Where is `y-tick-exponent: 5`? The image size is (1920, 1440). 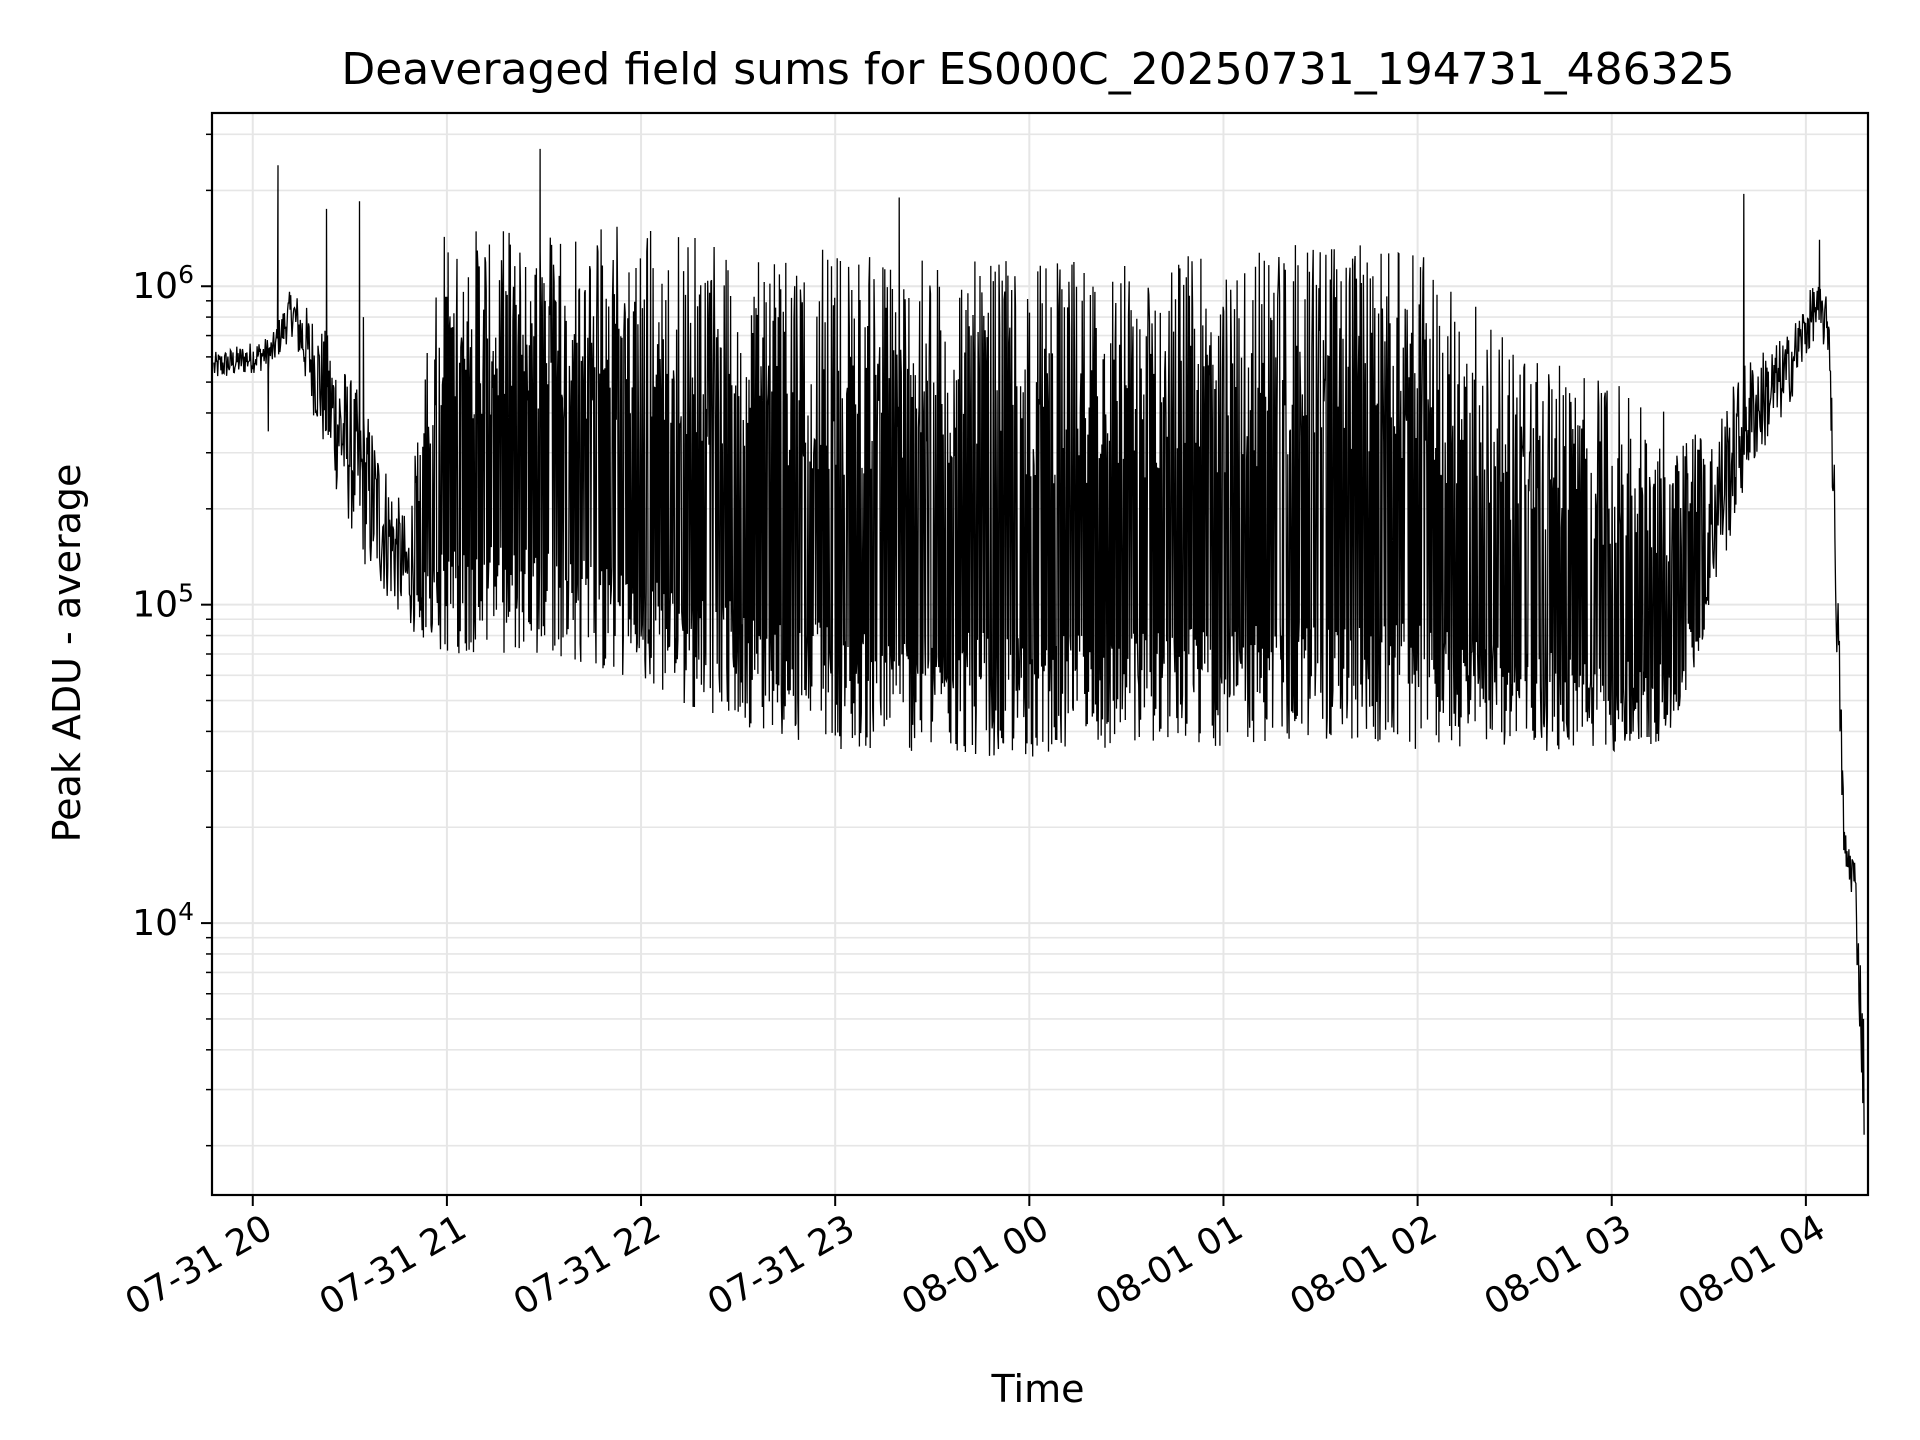 y-tick-exponent: 5 is located at coordinates (186, 593).